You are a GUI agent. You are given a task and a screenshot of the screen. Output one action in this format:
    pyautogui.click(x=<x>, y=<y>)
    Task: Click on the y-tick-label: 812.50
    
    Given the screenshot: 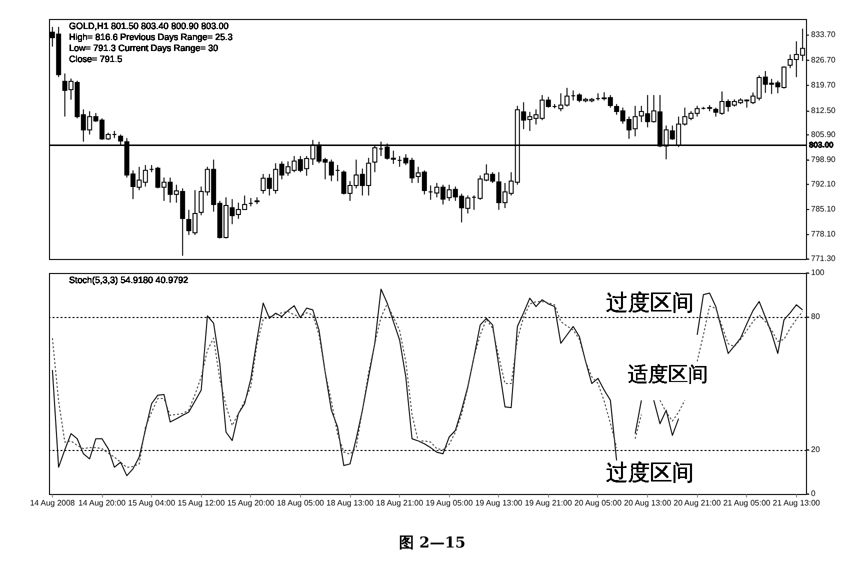 What is the action you would take?
    pyautogui.click(x=823, y=111)
    